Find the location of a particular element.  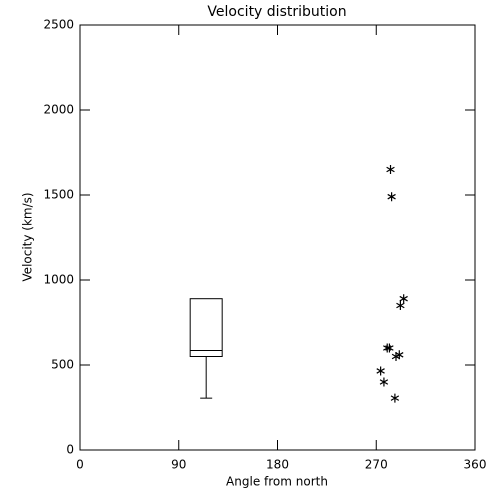

chart-title: Velocity distribution is located at coordinates (276, 12).